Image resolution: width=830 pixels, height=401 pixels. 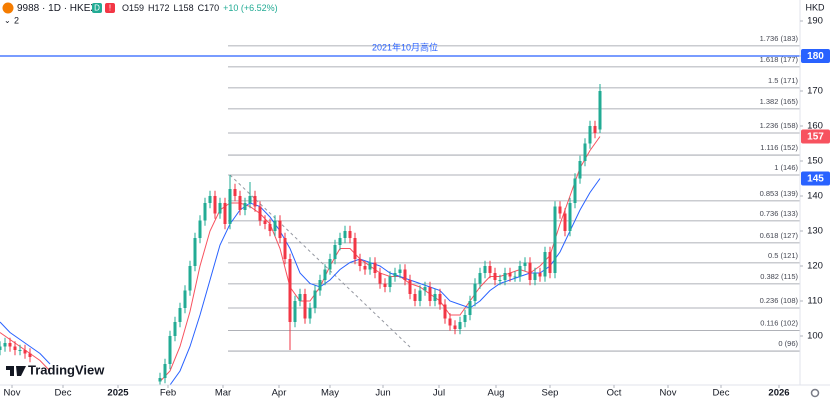 What do you see at coordinates (815, 336) in the screenshot?
I see `y-tick-label: 100` at bounding box center [815, 336].